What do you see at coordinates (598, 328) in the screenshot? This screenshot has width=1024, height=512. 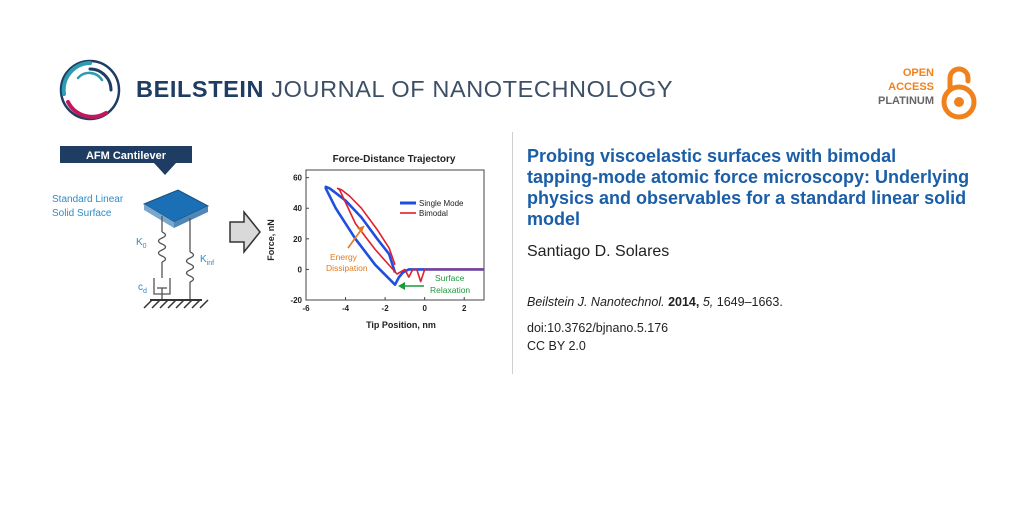 I see `article-doi: doi:10.3762/bjnano.5.176` at bounding box center [598, 328].